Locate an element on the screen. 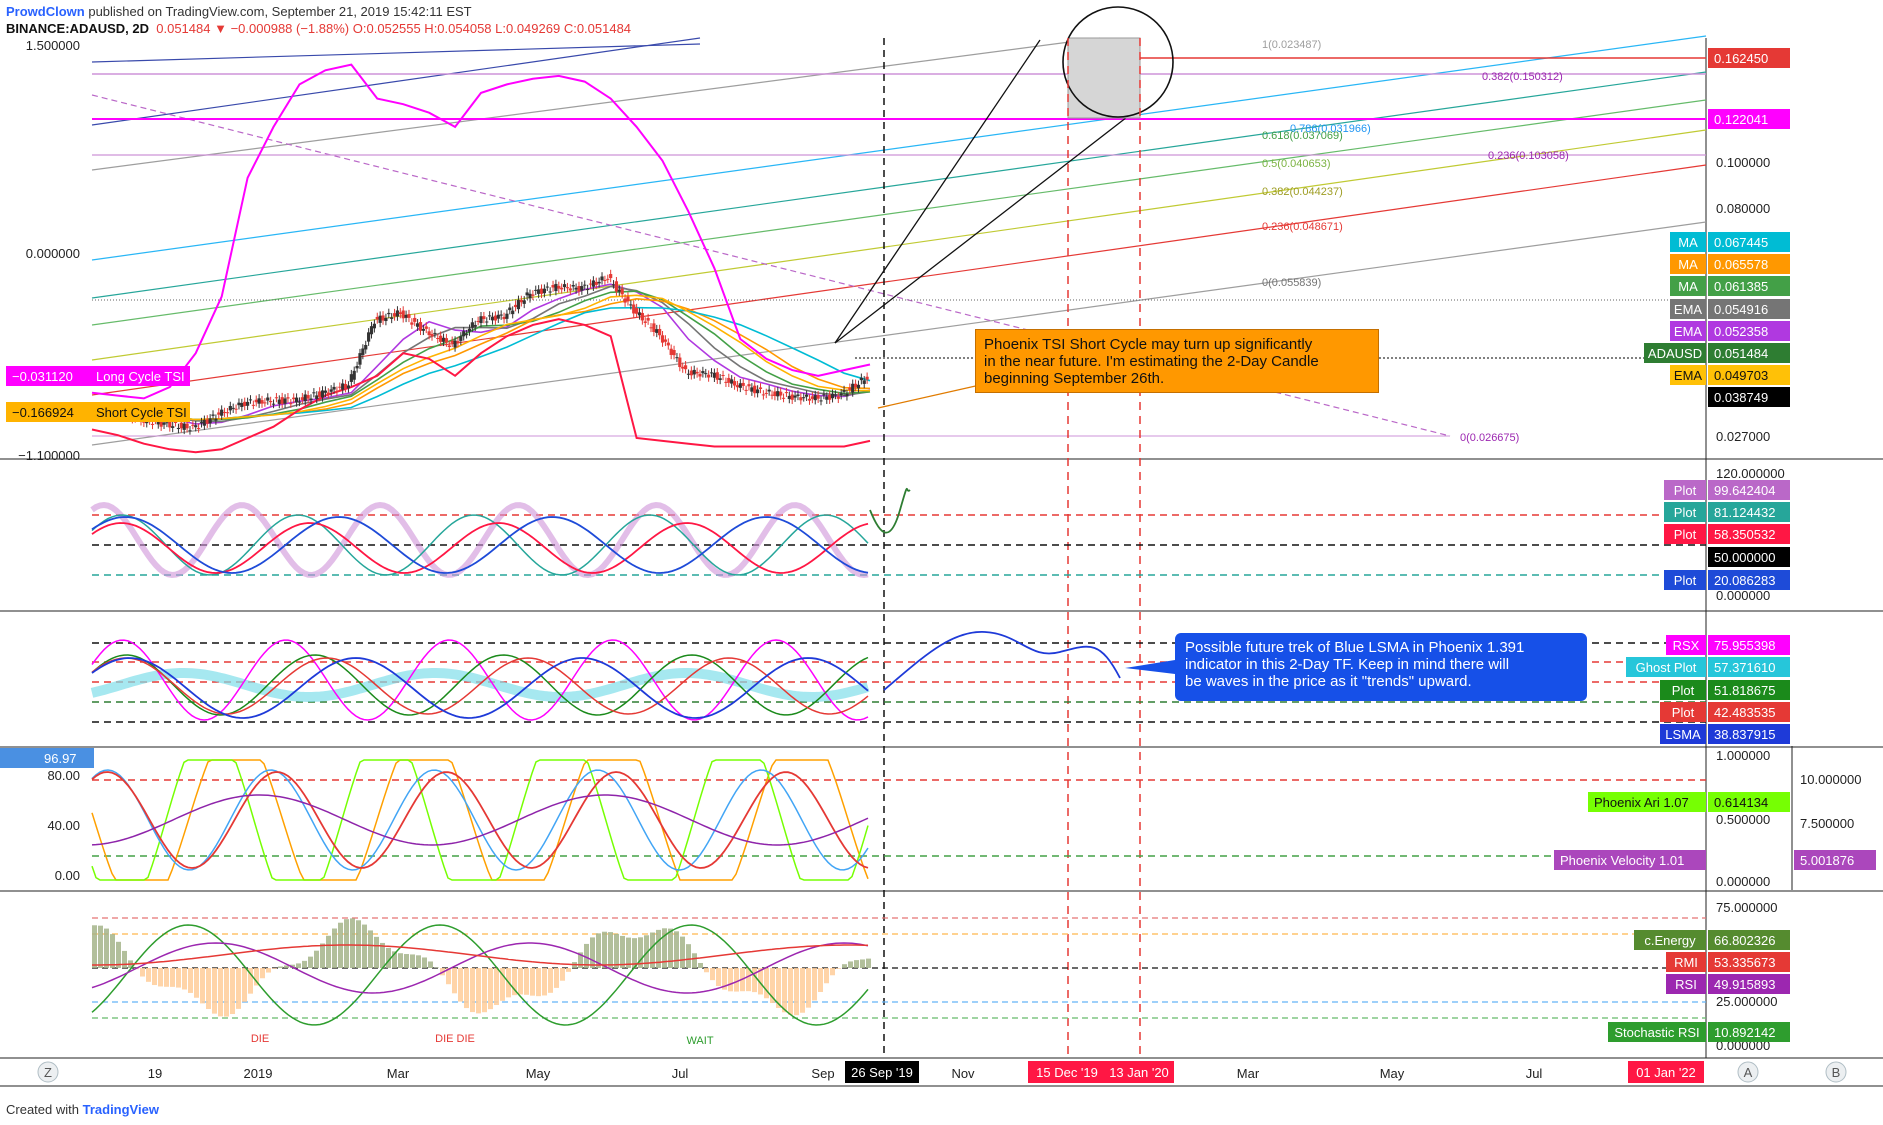  value-badge-value: 10.892142 is located at coordinates (1744, 1032).